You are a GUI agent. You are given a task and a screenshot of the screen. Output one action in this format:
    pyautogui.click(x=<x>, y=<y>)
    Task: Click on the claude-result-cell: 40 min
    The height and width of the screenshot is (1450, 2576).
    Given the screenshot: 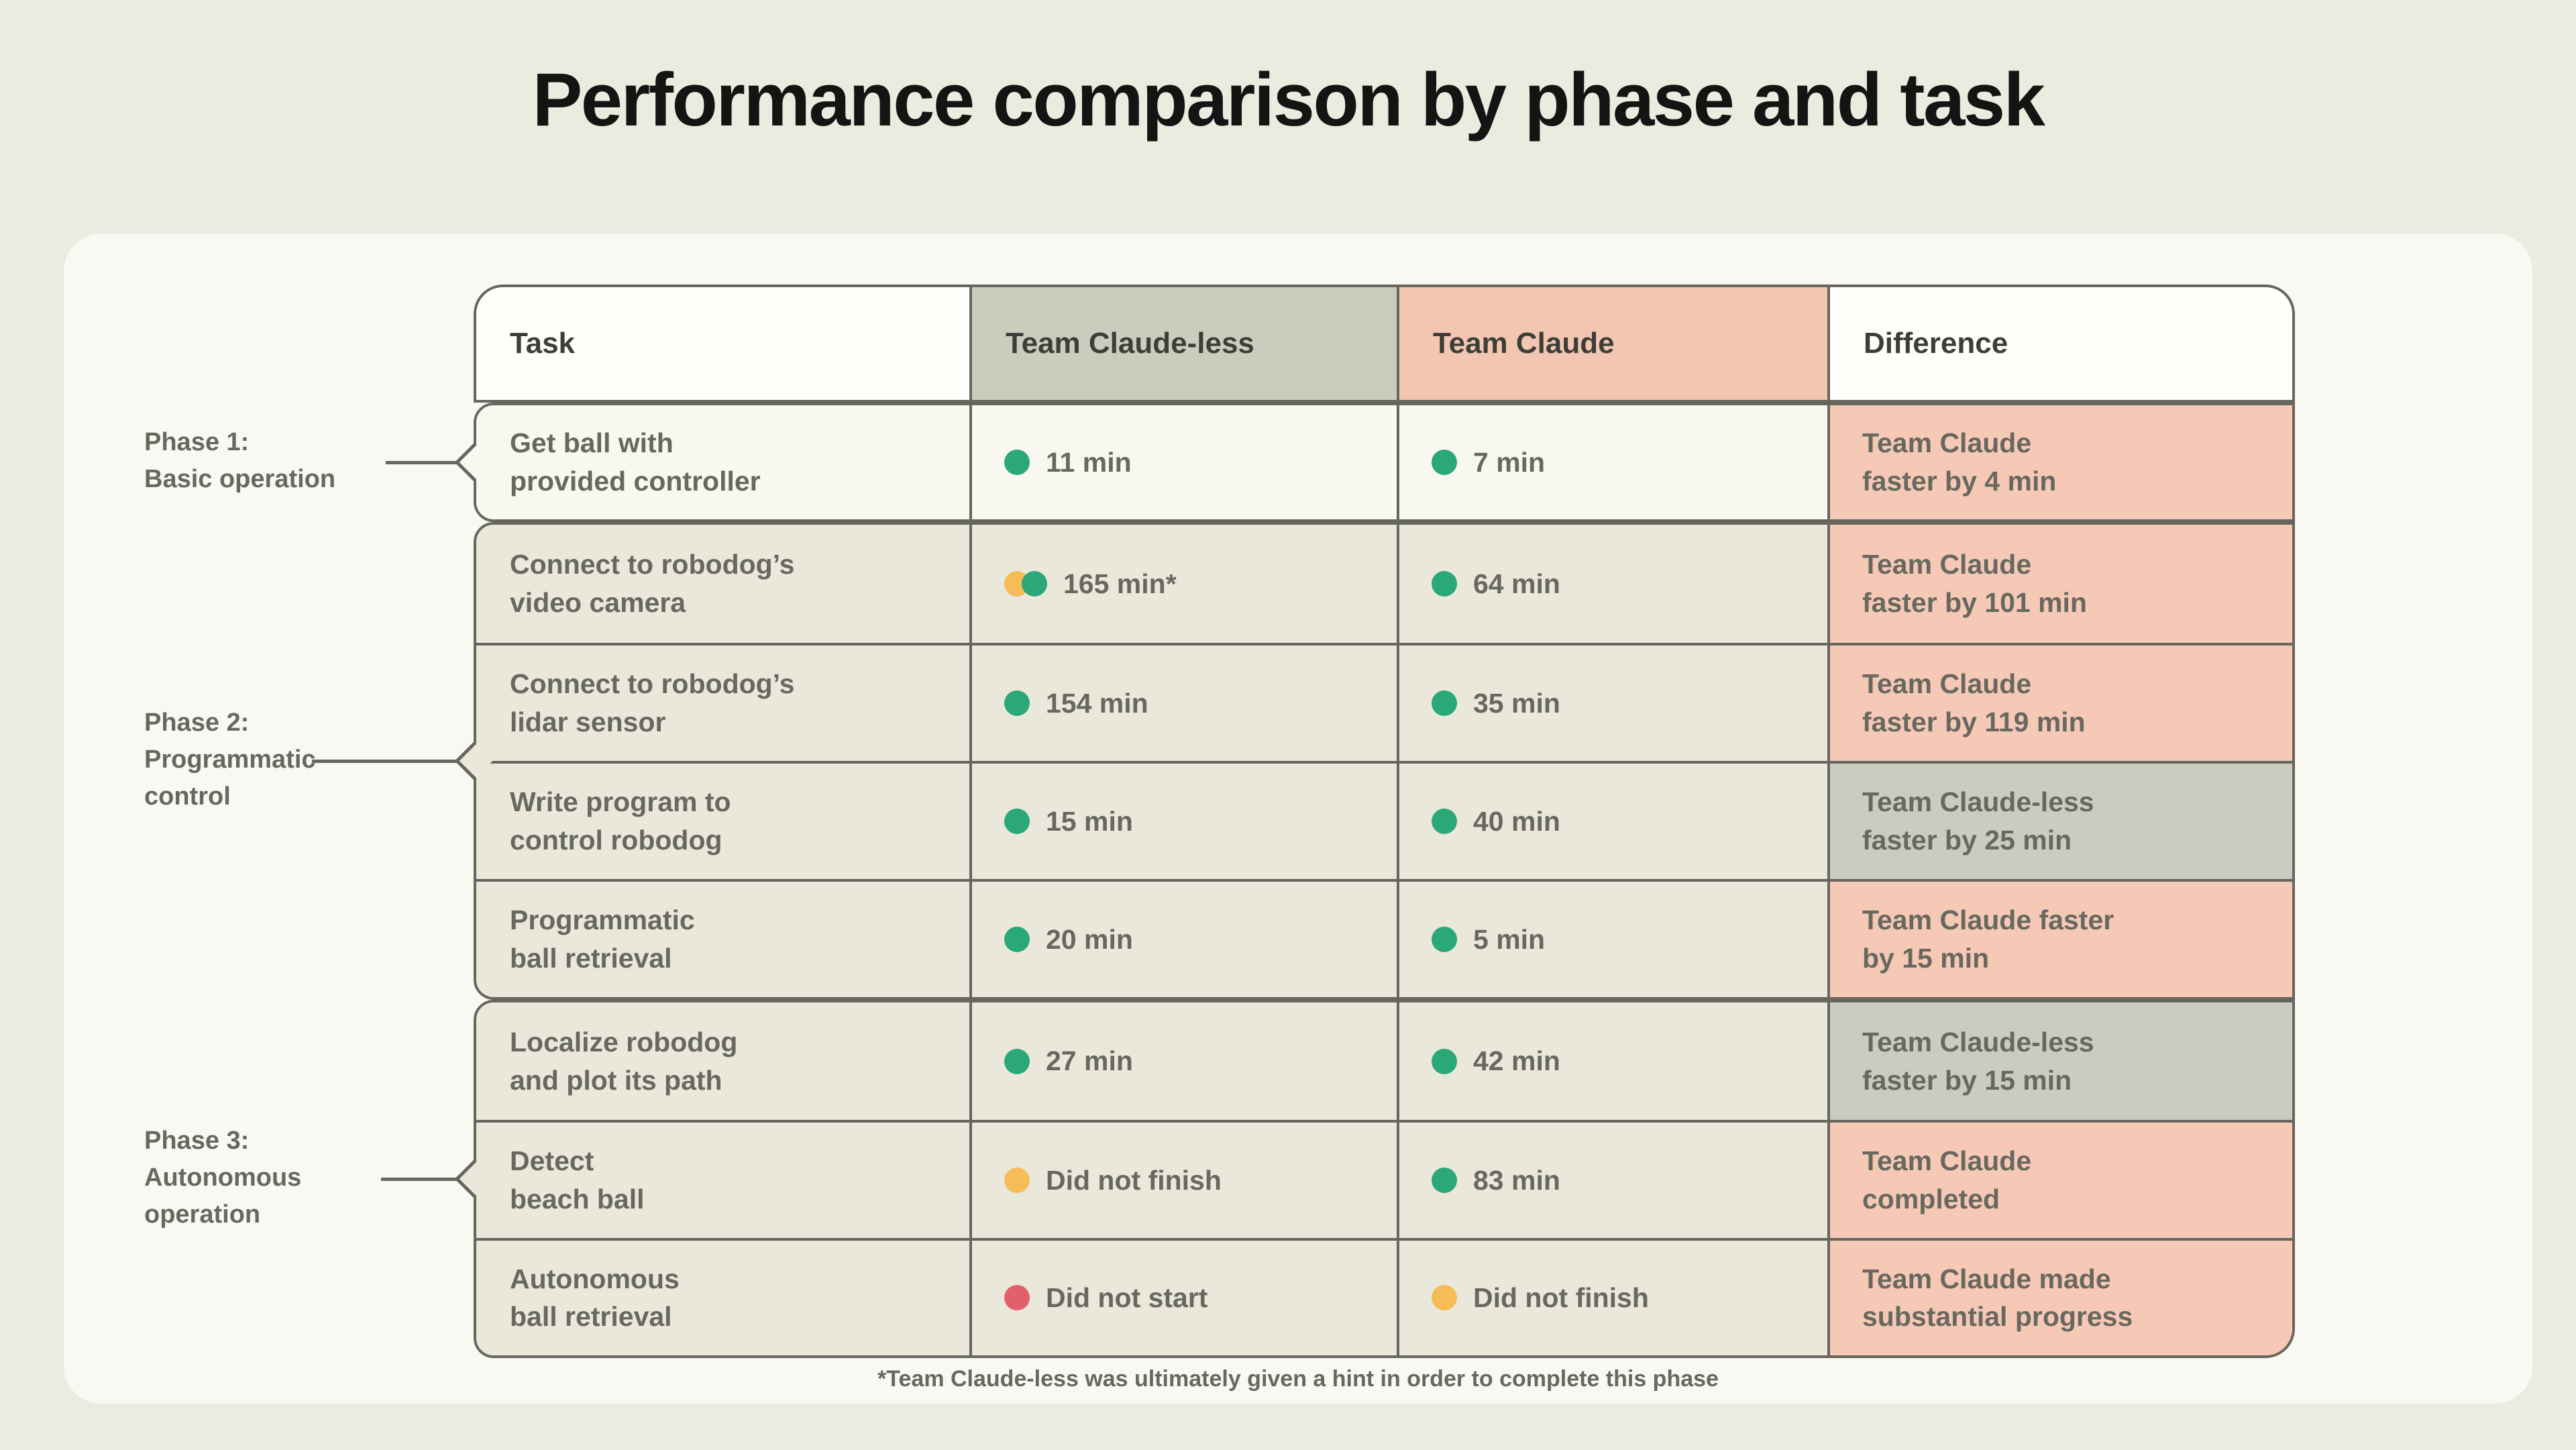 What is the action you would take?
    pyautogui.click(x=1612, y=822)
    